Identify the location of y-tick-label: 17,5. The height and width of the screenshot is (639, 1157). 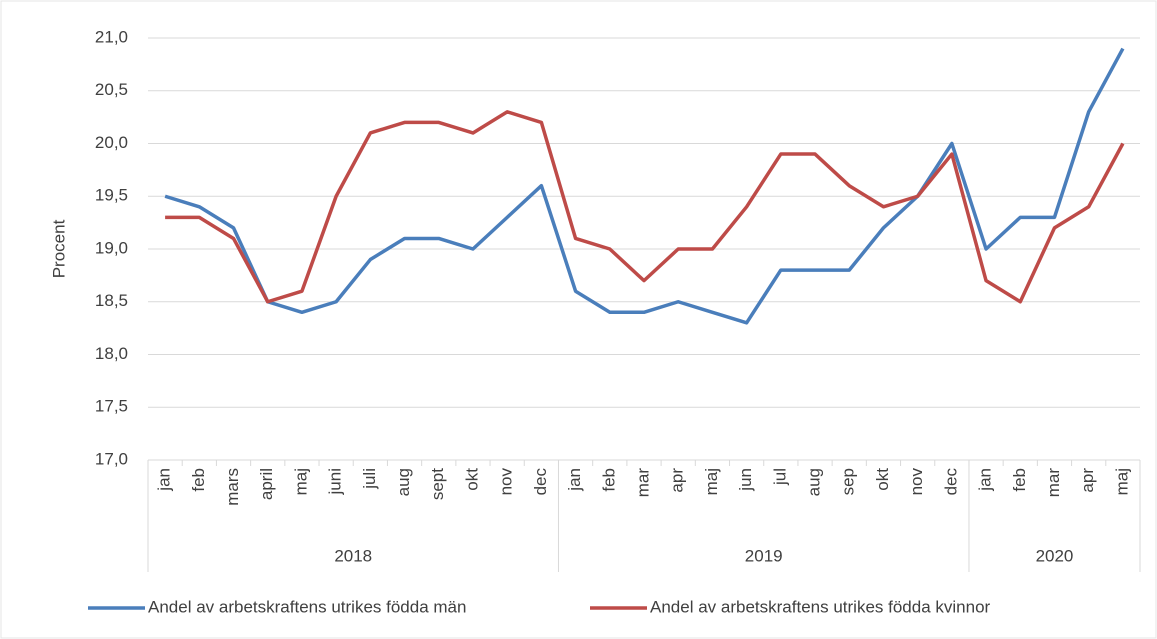
(111, 406).